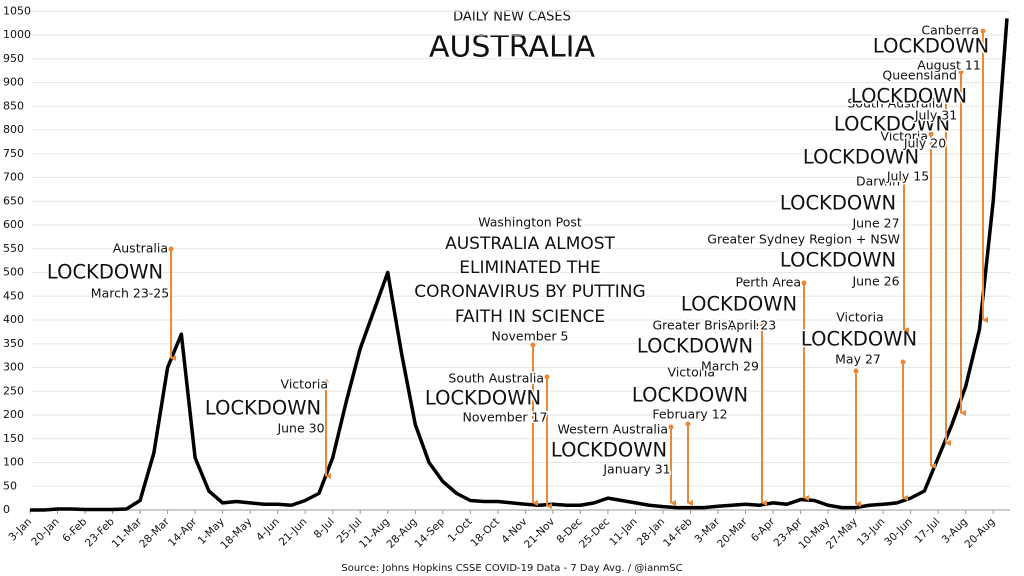  I want to click on annotation-text: February 12, so click(689, 414).